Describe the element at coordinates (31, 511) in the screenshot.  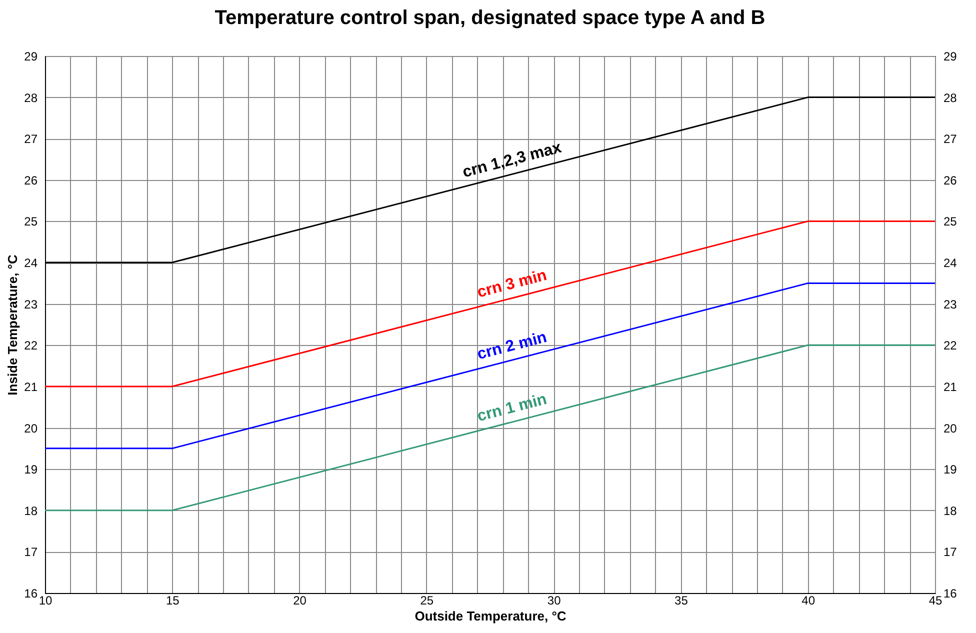
I see `y-tick-label: 18` at that location.